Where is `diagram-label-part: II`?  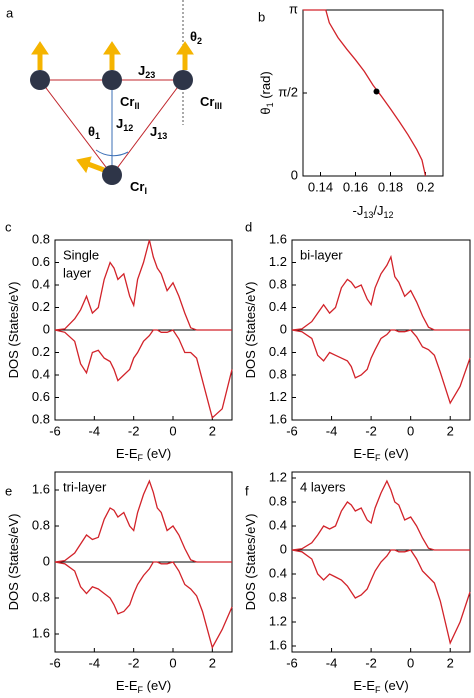
diagram-label-part: II is located at coordinates (136, 106).